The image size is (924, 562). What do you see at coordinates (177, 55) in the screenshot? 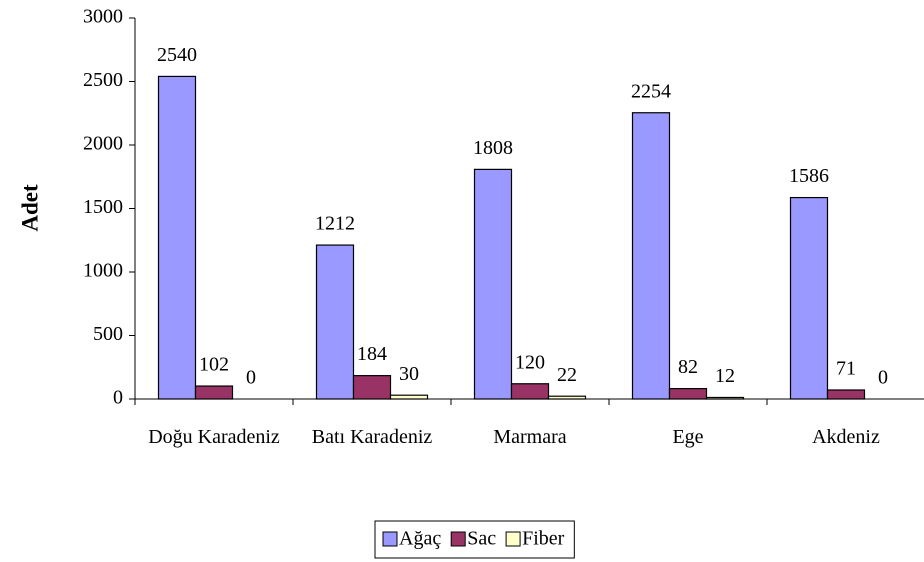
I see `data-label: 2540` at bounding box center [177, 55].